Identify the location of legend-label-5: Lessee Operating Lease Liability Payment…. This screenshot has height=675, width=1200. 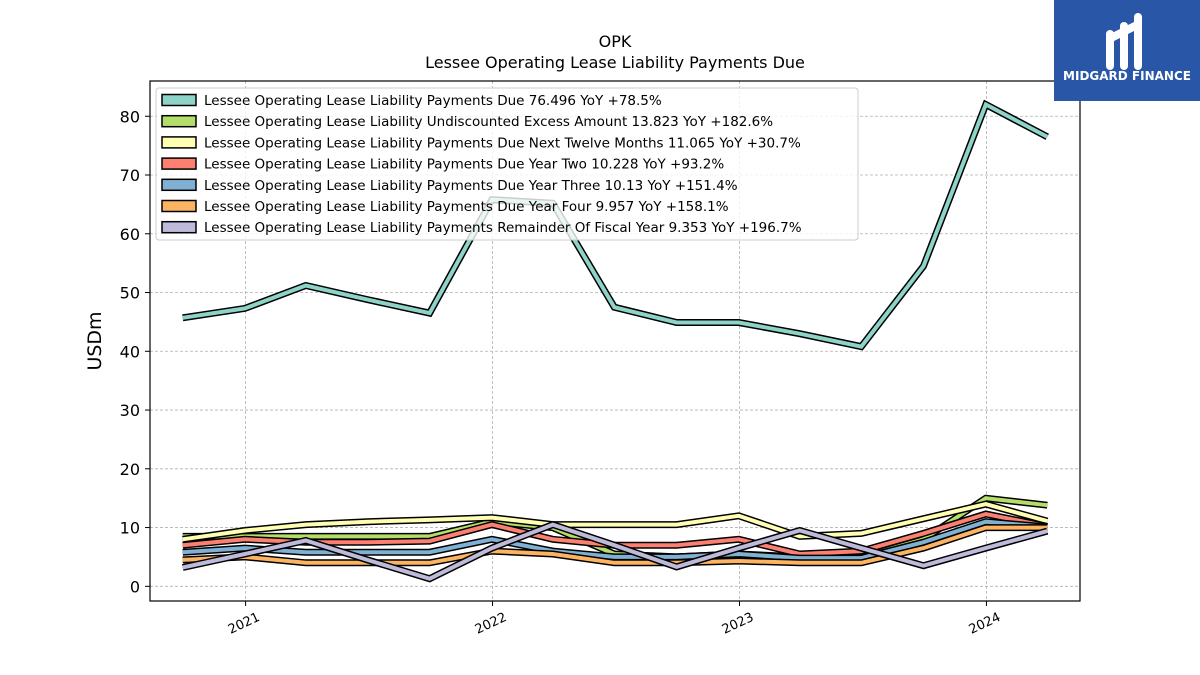
(466, 207).